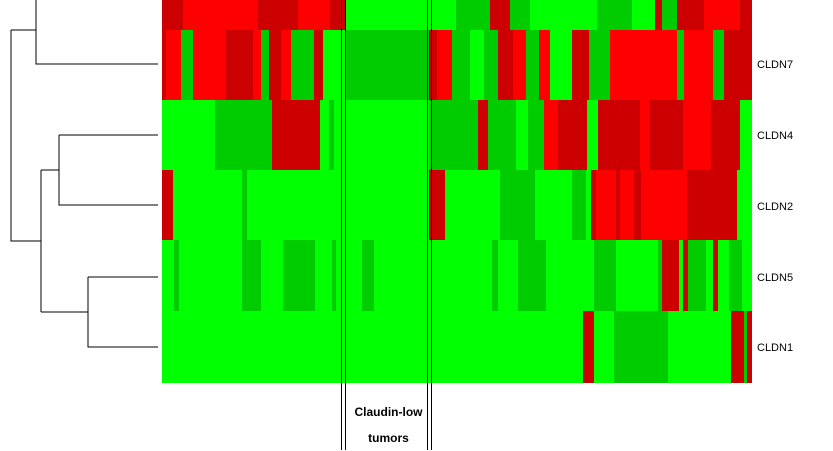  I want to click on group-label-line1: Claudin-low, so click(388, 412).